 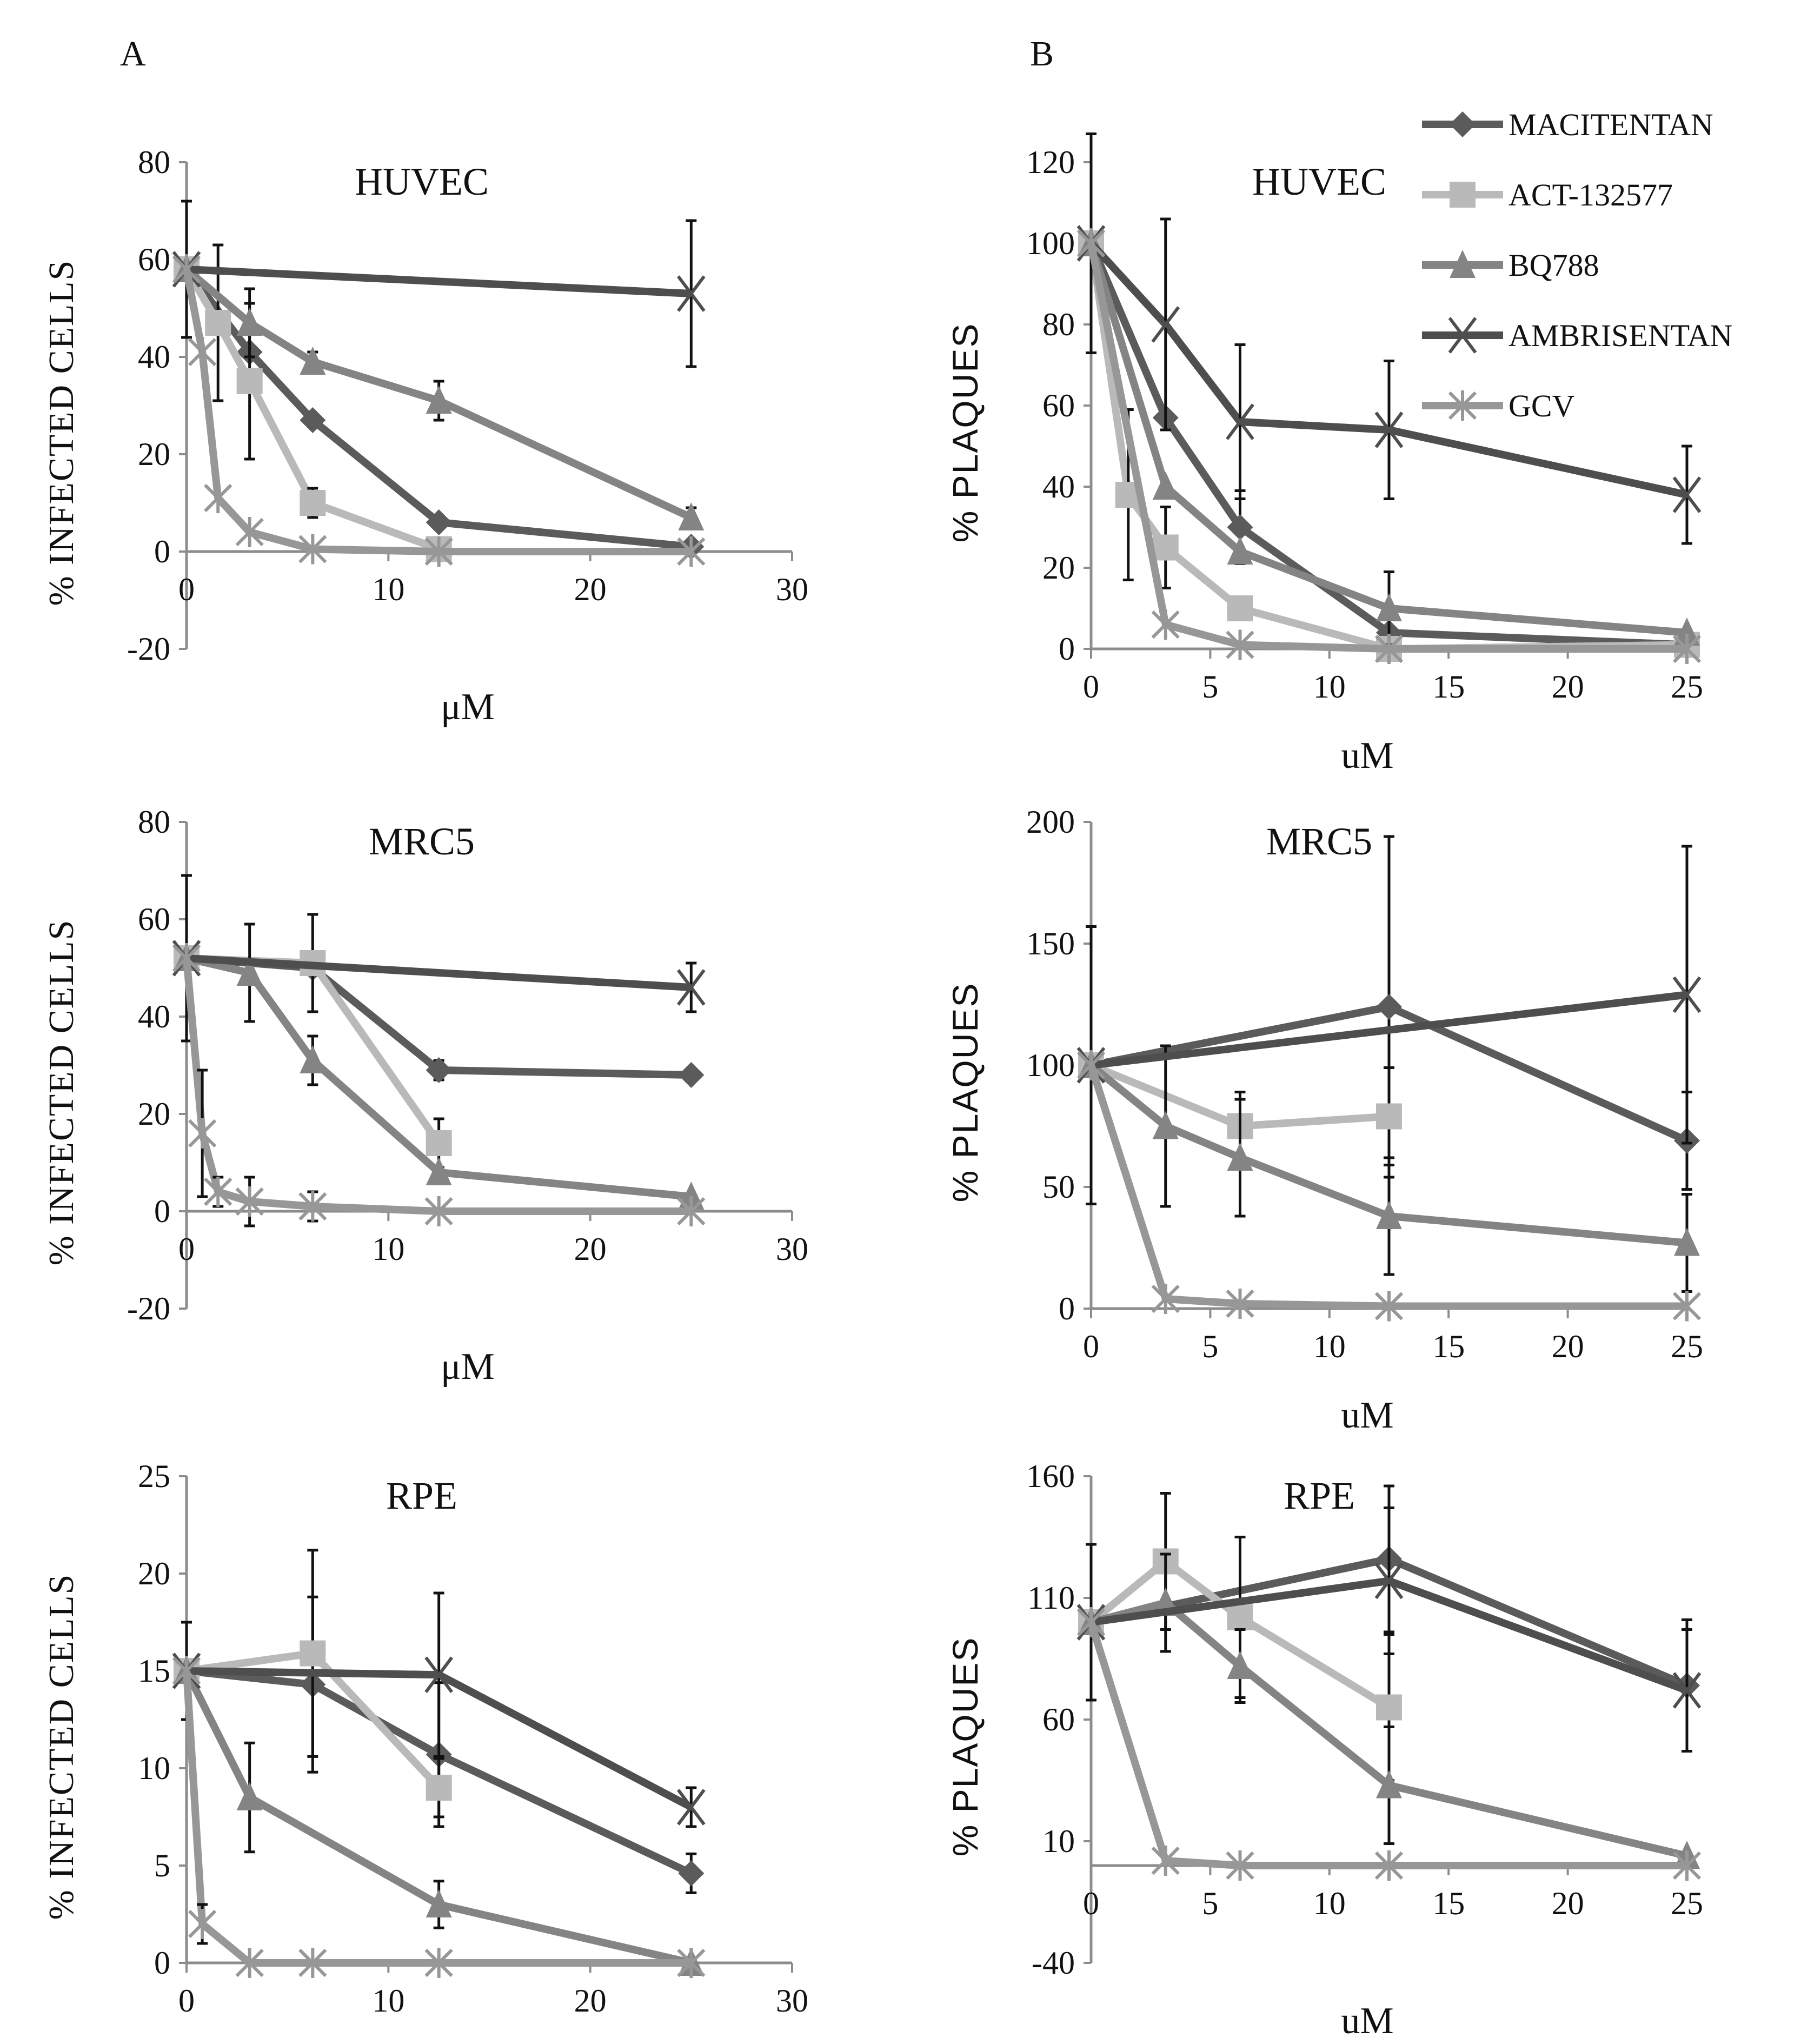 I want to click on y-tick-label: 15, so click(x=154, y=1671).